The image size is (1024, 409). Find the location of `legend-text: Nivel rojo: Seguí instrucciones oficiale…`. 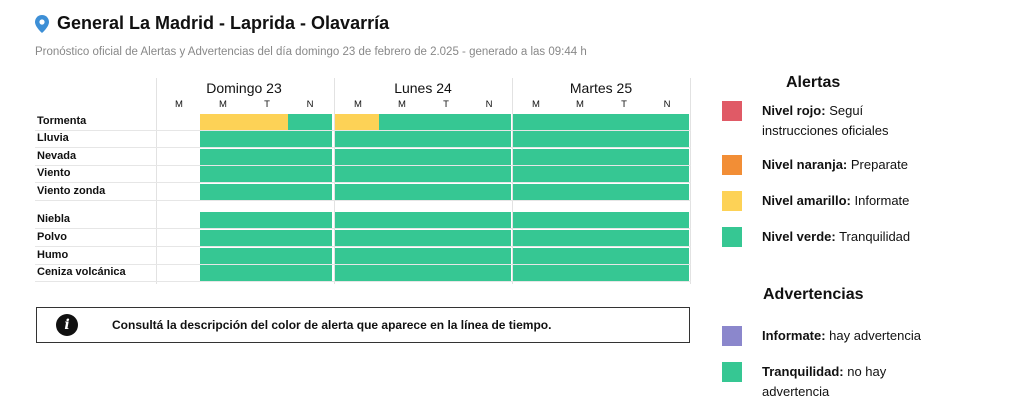

legend-text: Nivel rojo: Seguí instrucciones oficiale… is located at coordinates (842, 121).